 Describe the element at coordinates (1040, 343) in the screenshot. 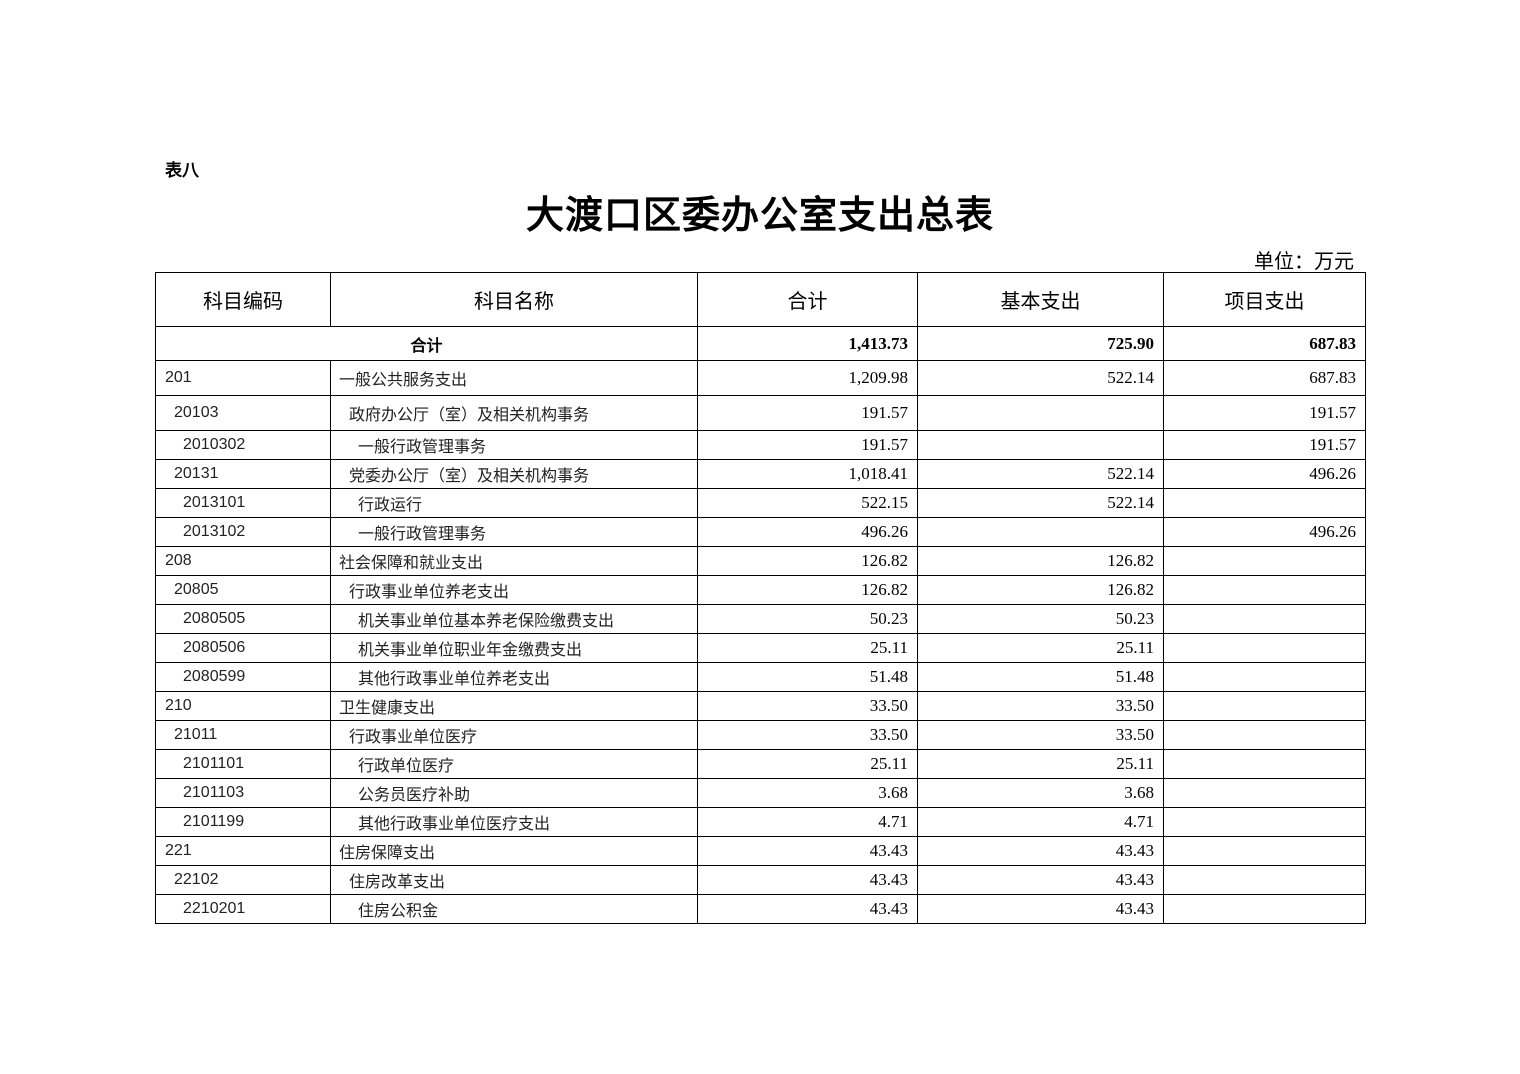

I see `total-basic: 725.90` at that location.